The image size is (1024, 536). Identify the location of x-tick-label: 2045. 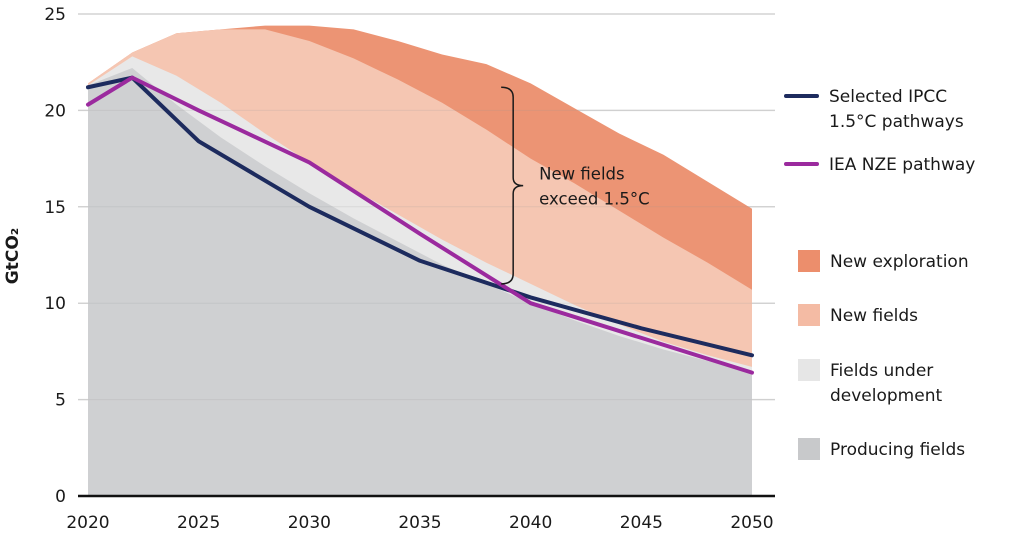
(641, 523).